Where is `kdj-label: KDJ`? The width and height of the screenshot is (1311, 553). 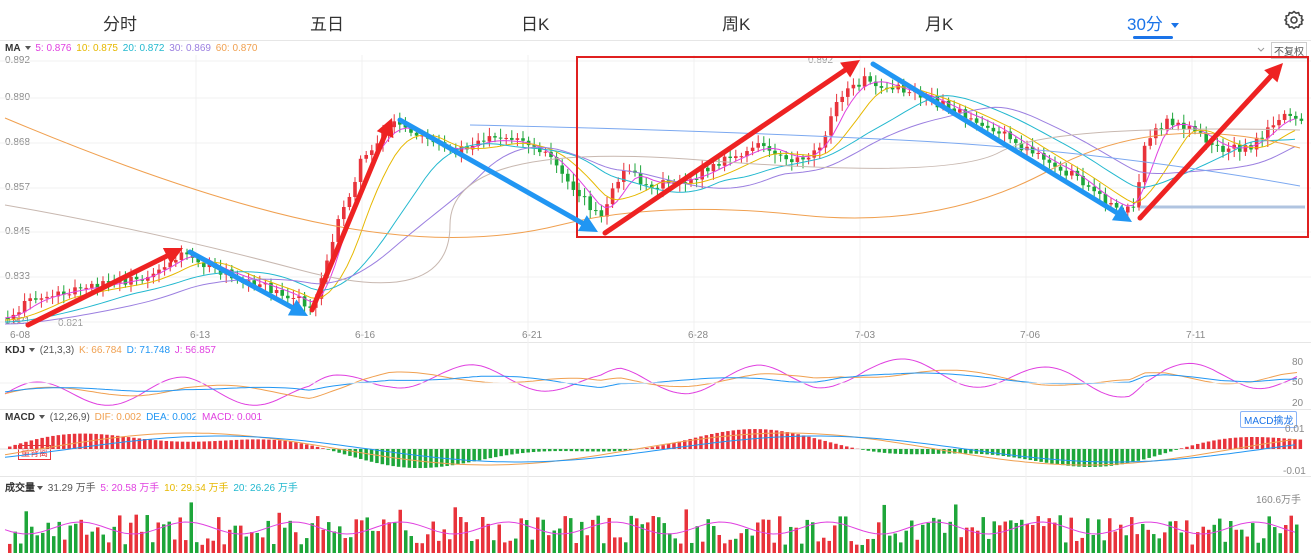
kdj-label: KDJ is located at coordinates (15, 350).